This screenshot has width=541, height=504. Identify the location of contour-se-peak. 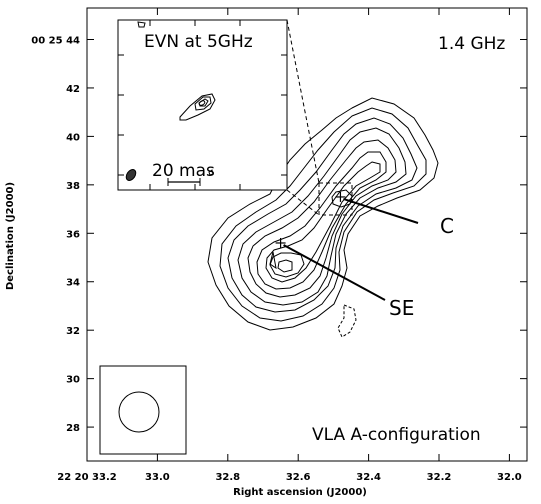
(273, 260).